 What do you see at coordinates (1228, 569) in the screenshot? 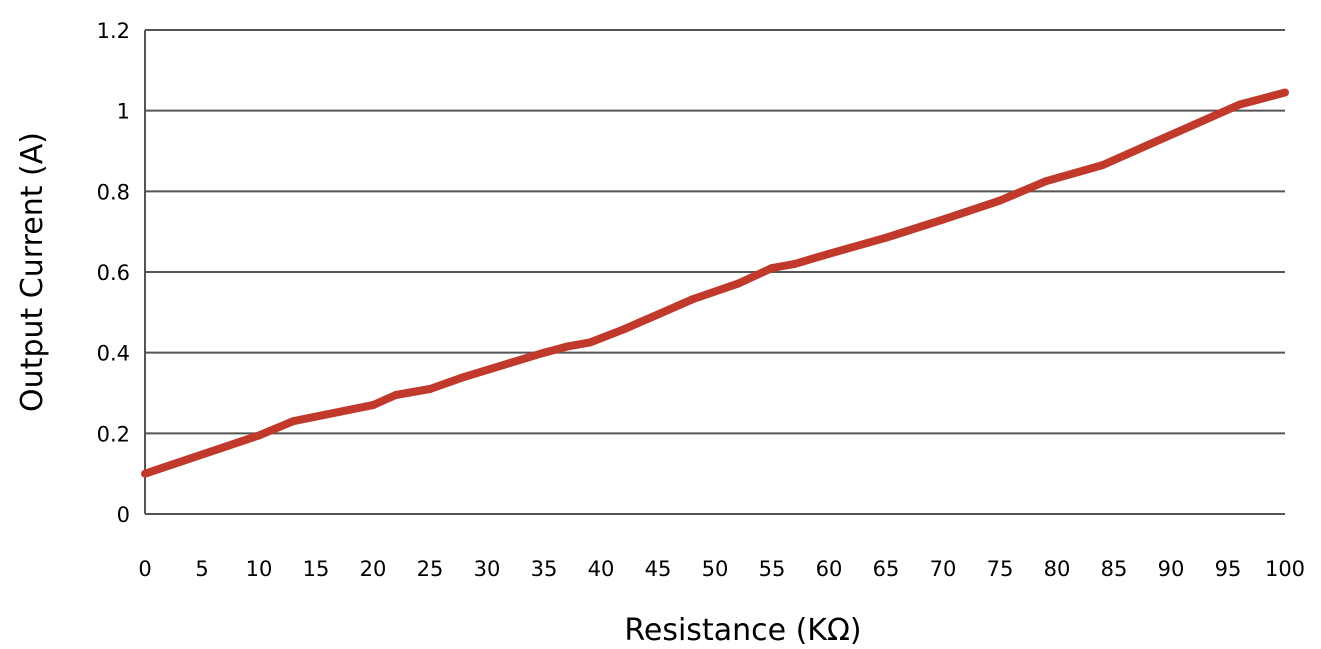
I see `x-tick-label: 95` at bounding box center [1228, 569].